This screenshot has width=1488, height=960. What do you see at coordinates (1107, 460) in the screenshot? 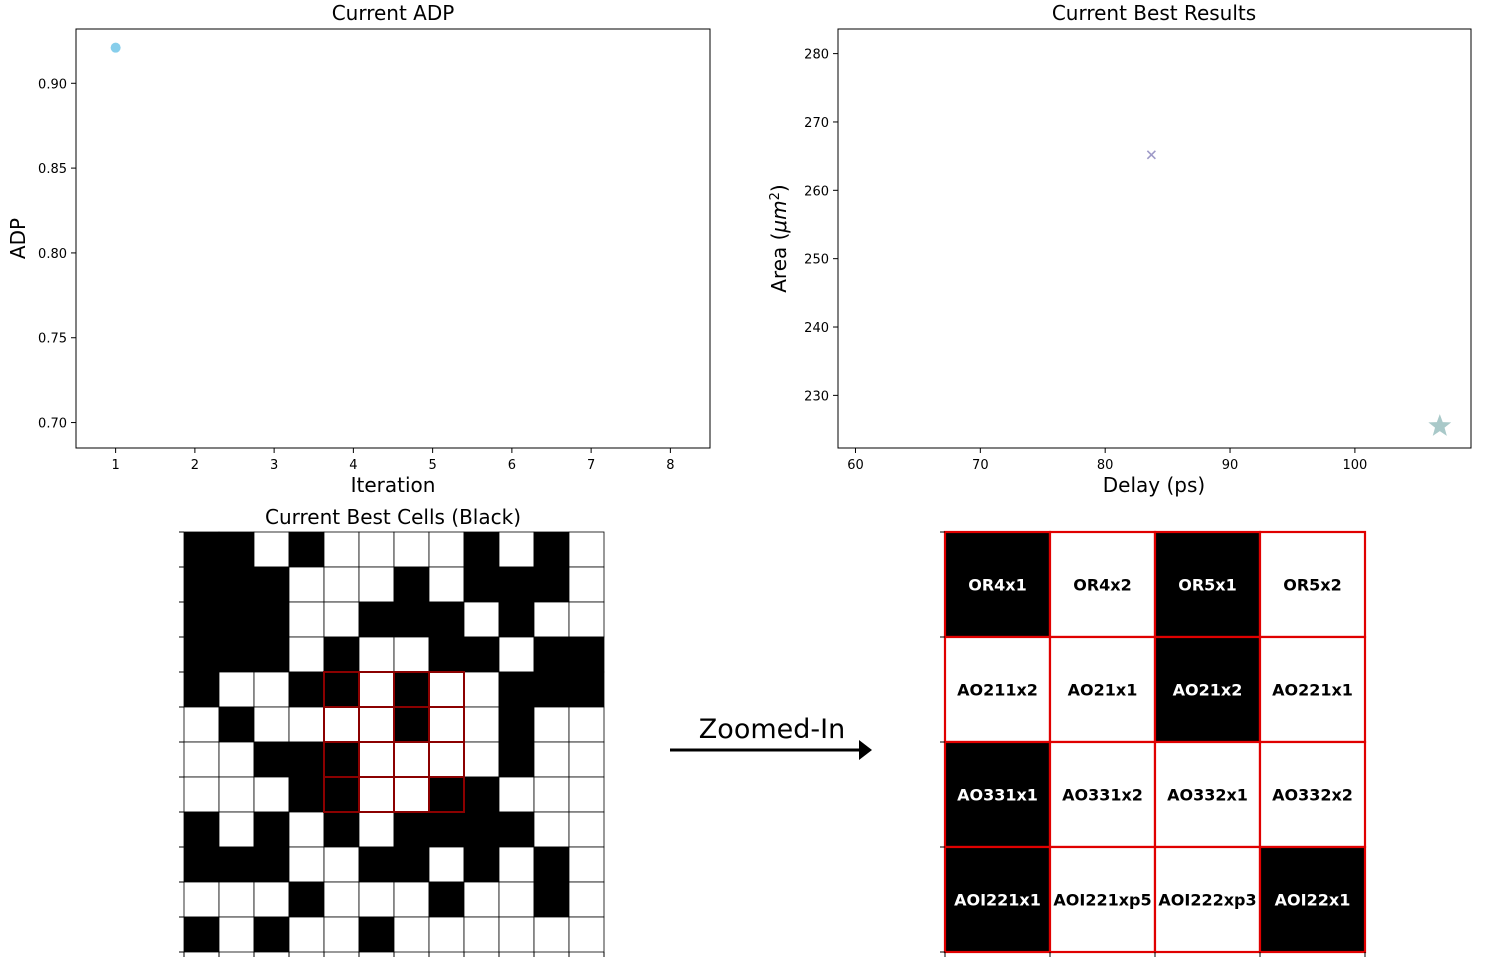
I see `best-results-x-ticks: 60 70 80 90 100` at bounding box center [1107, 460].